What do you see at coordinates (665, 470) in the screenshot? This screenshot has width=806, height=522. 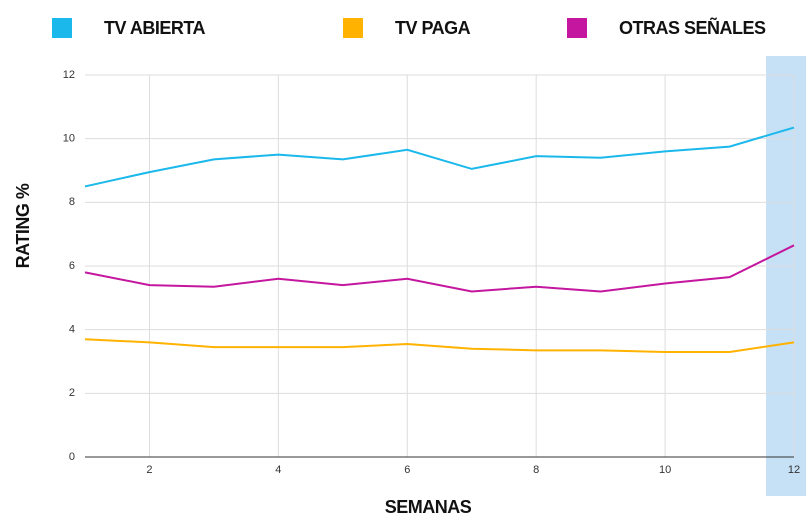 I see `x-tick-label: 10` at bounding box center [665, 470].